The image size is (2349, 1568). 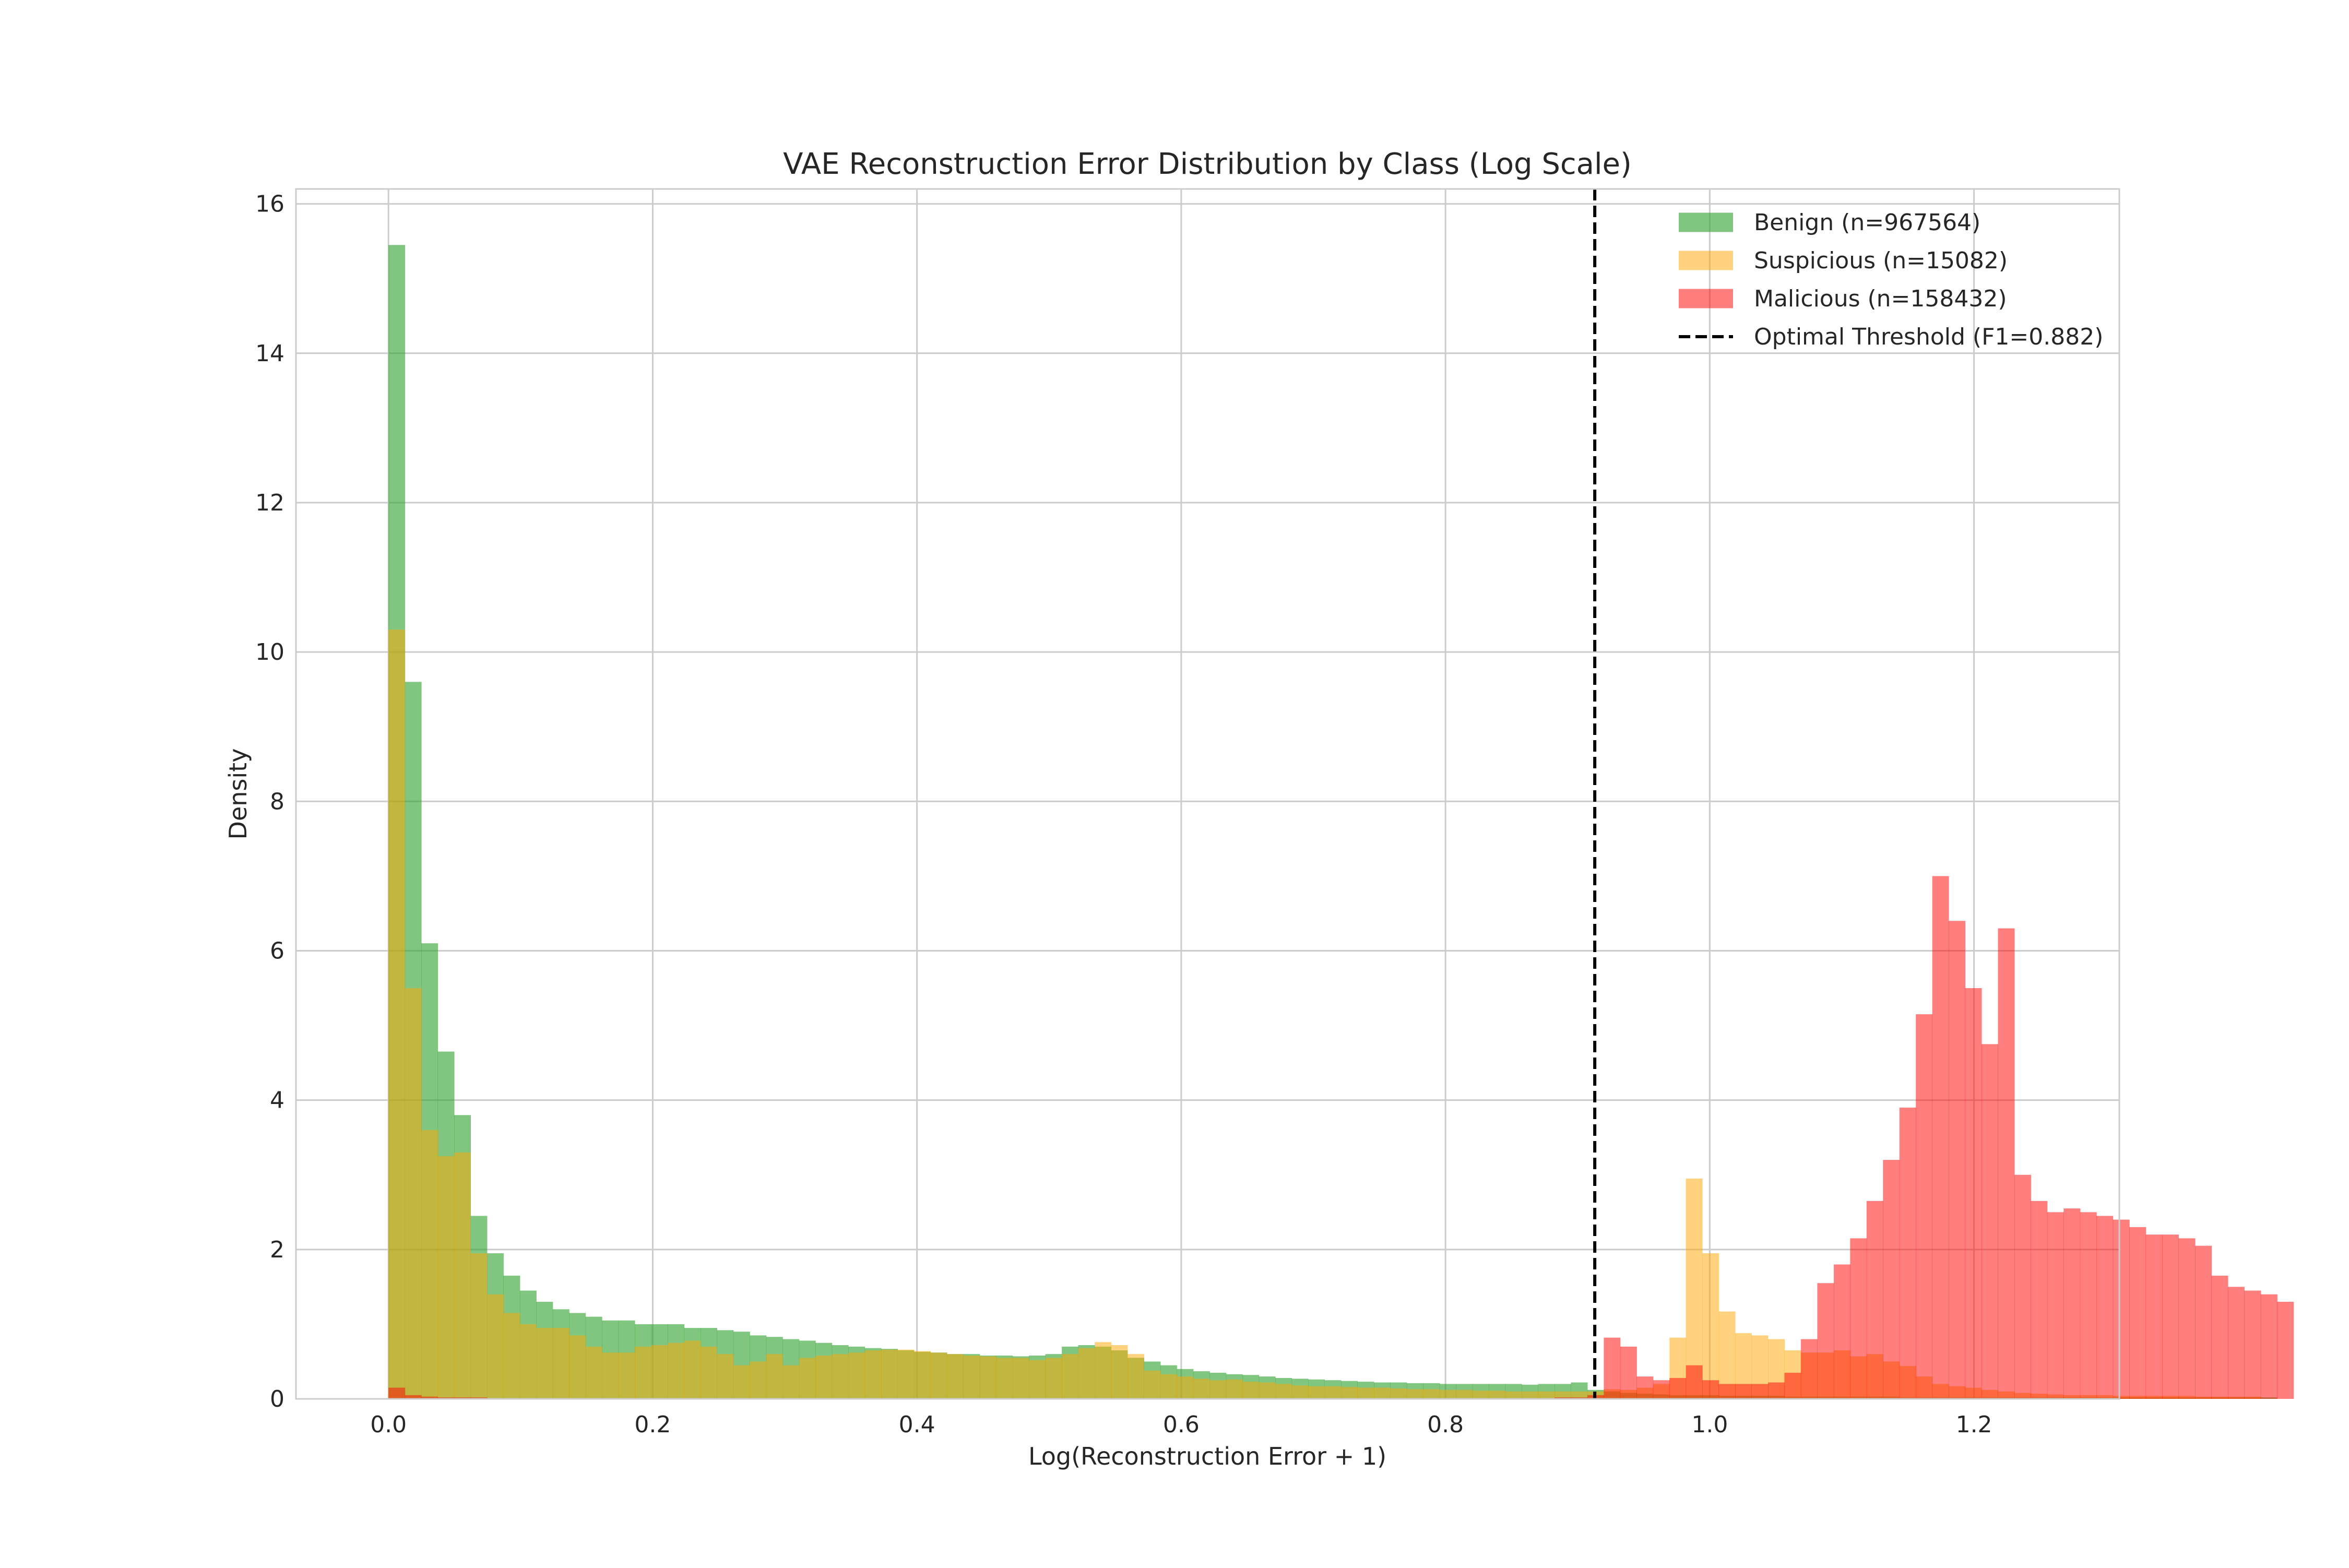 What do you see at coordinates (277, 1250) in the screenshot?
I see `y-tick-label: 2` at bounding box center [277, 1250].